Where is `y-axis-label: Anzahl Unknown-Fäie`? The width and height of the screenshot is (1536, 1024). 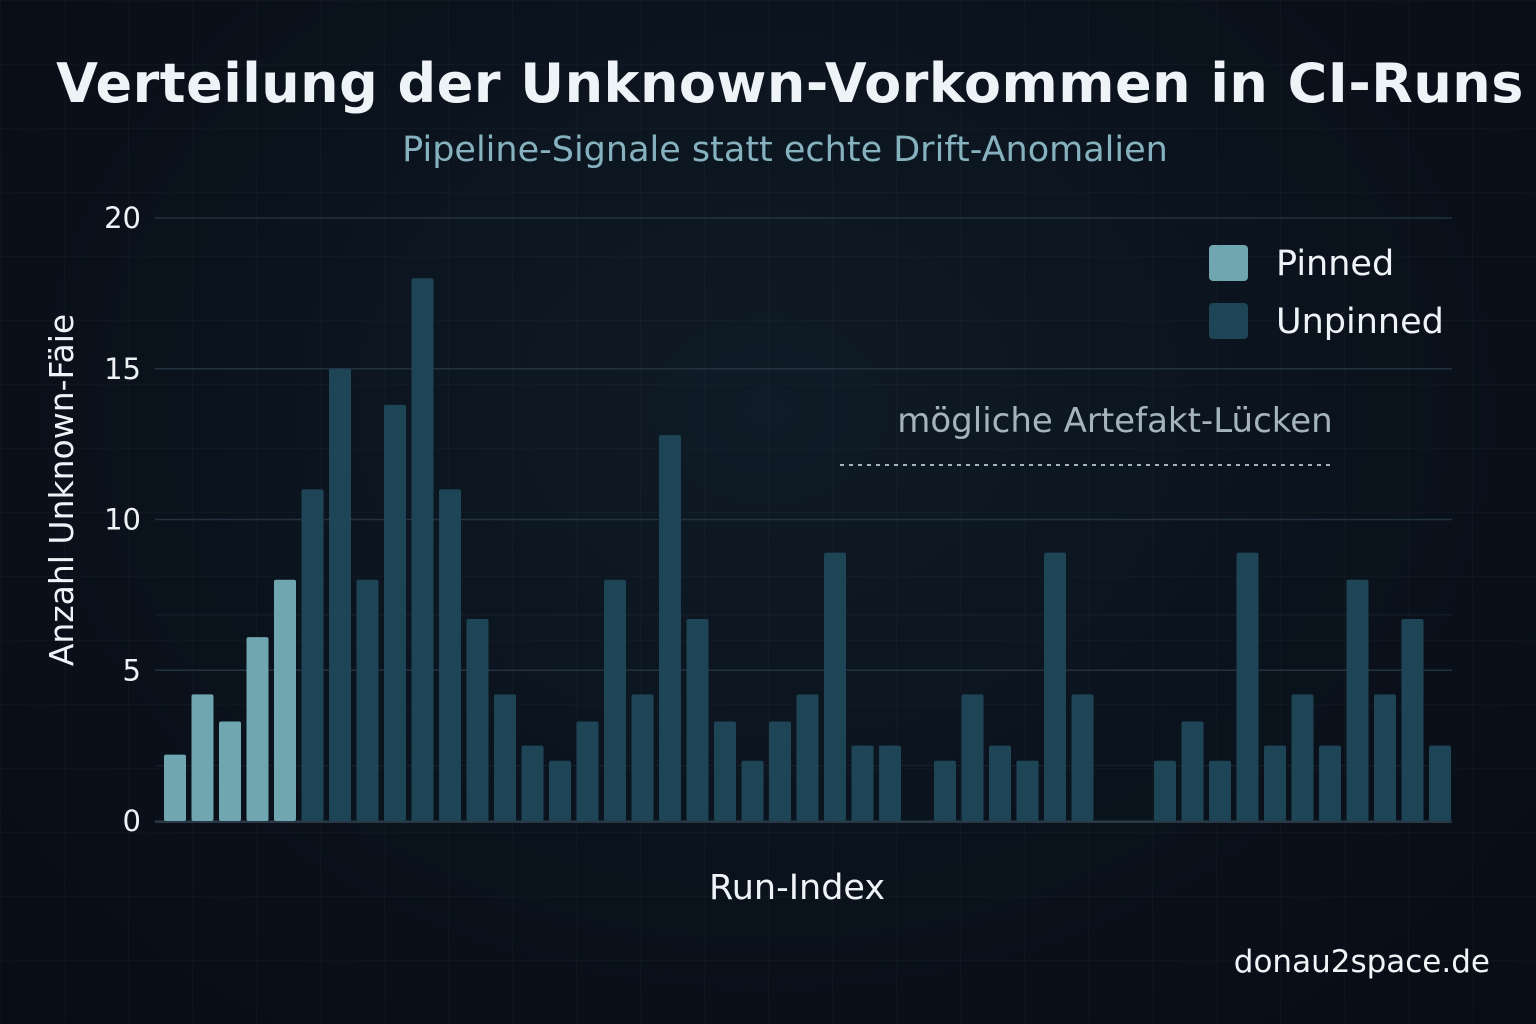 y-axis-label: Anzahl Unknown-Fäie is located at coordinates (61, 490).